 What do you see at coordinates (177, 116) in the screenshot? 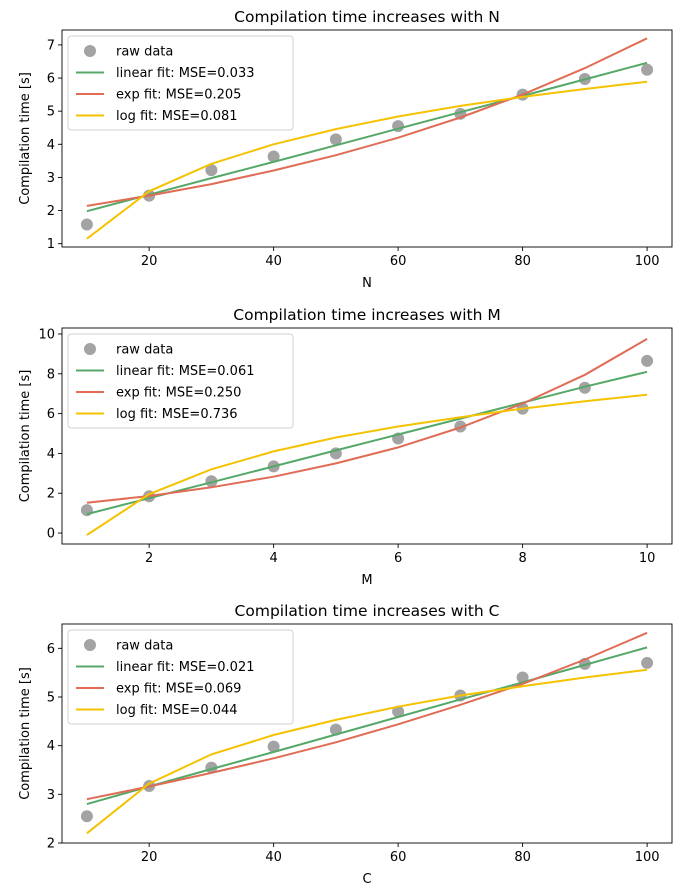
I see `legend-entry: log fit: MSE=0.081` at bounding box center [177, 116].